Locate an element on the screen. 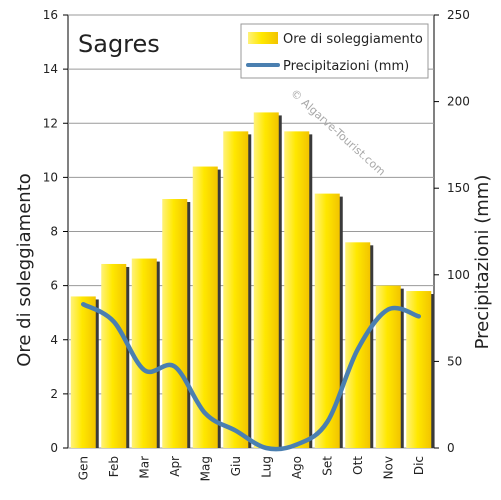 The height and width of the screenshot is (500, 501). legend-sunshine-label: Ore di soleggiamento is located at coordinates (353, 39).